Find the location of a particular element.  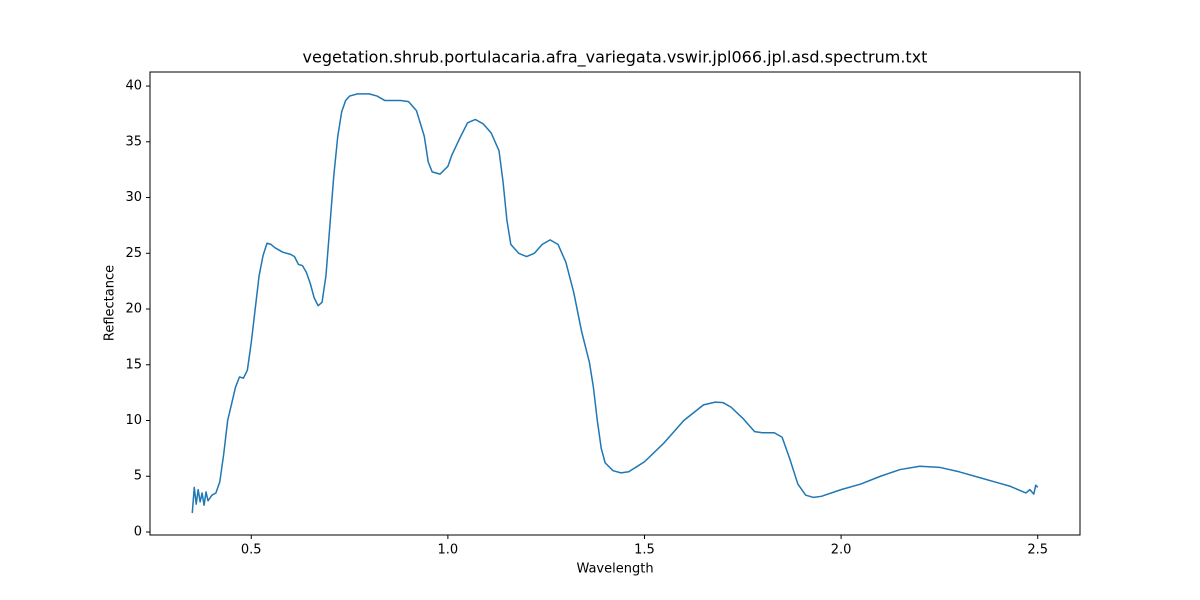

y-tick-label: 35 is located at coordinates (133, 141).